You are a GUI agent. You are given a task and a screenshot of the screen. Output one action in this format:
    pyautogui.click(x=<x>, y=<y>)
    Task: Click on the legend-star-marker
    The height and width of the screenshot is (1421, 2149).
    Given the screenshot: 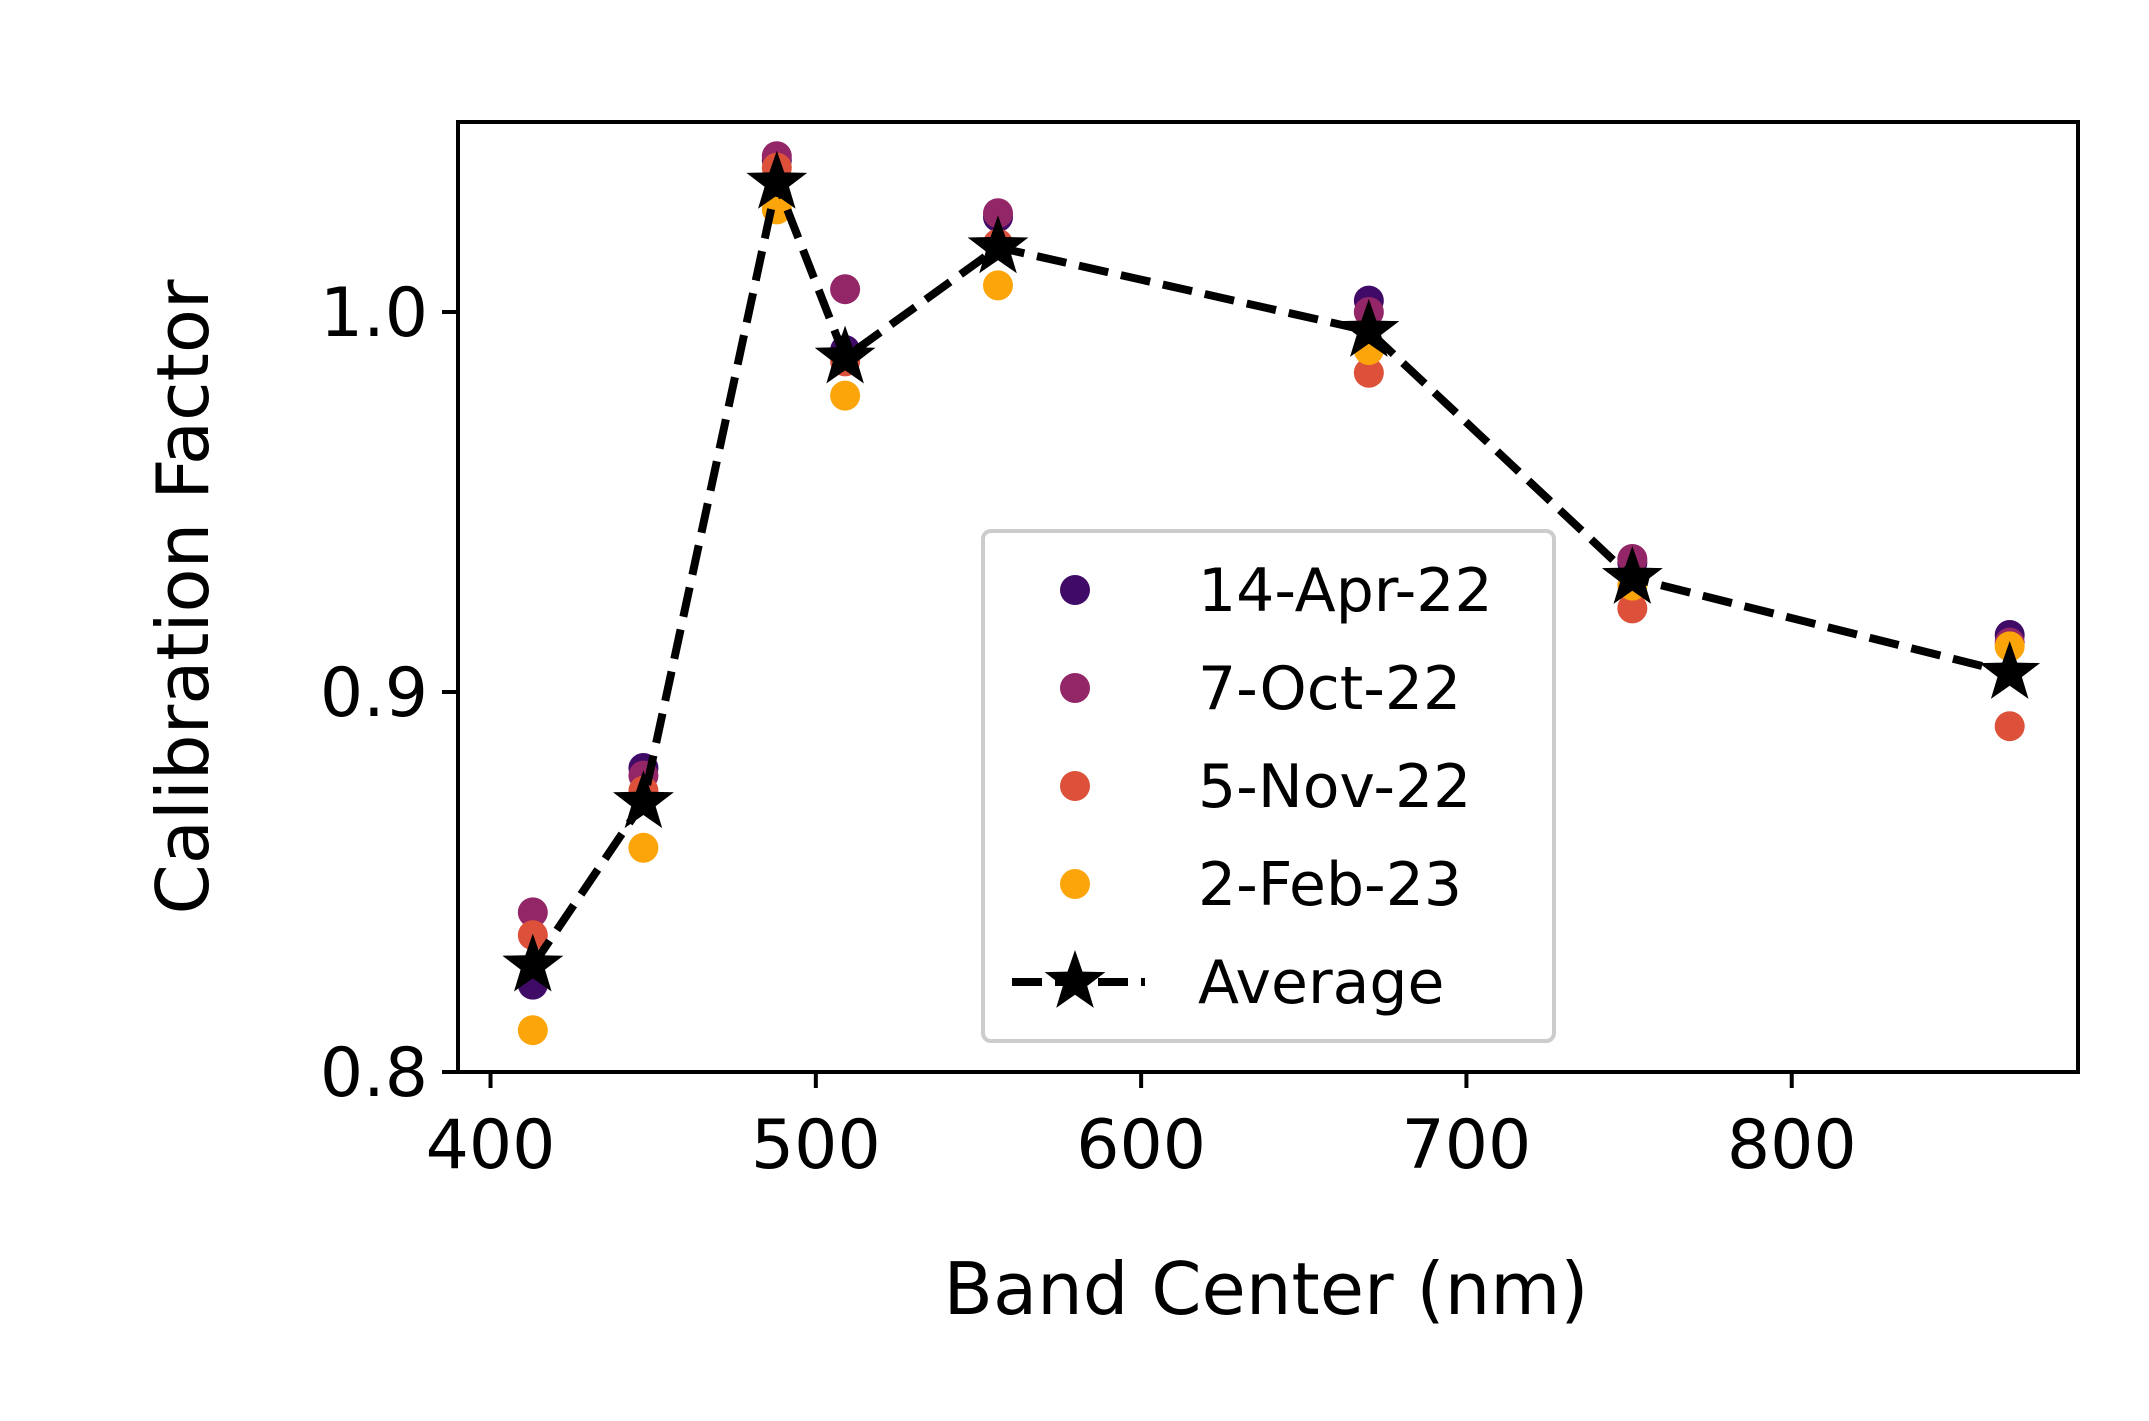 What is the action you would take?
    pyautogui.click(x=1075, y=979)
    